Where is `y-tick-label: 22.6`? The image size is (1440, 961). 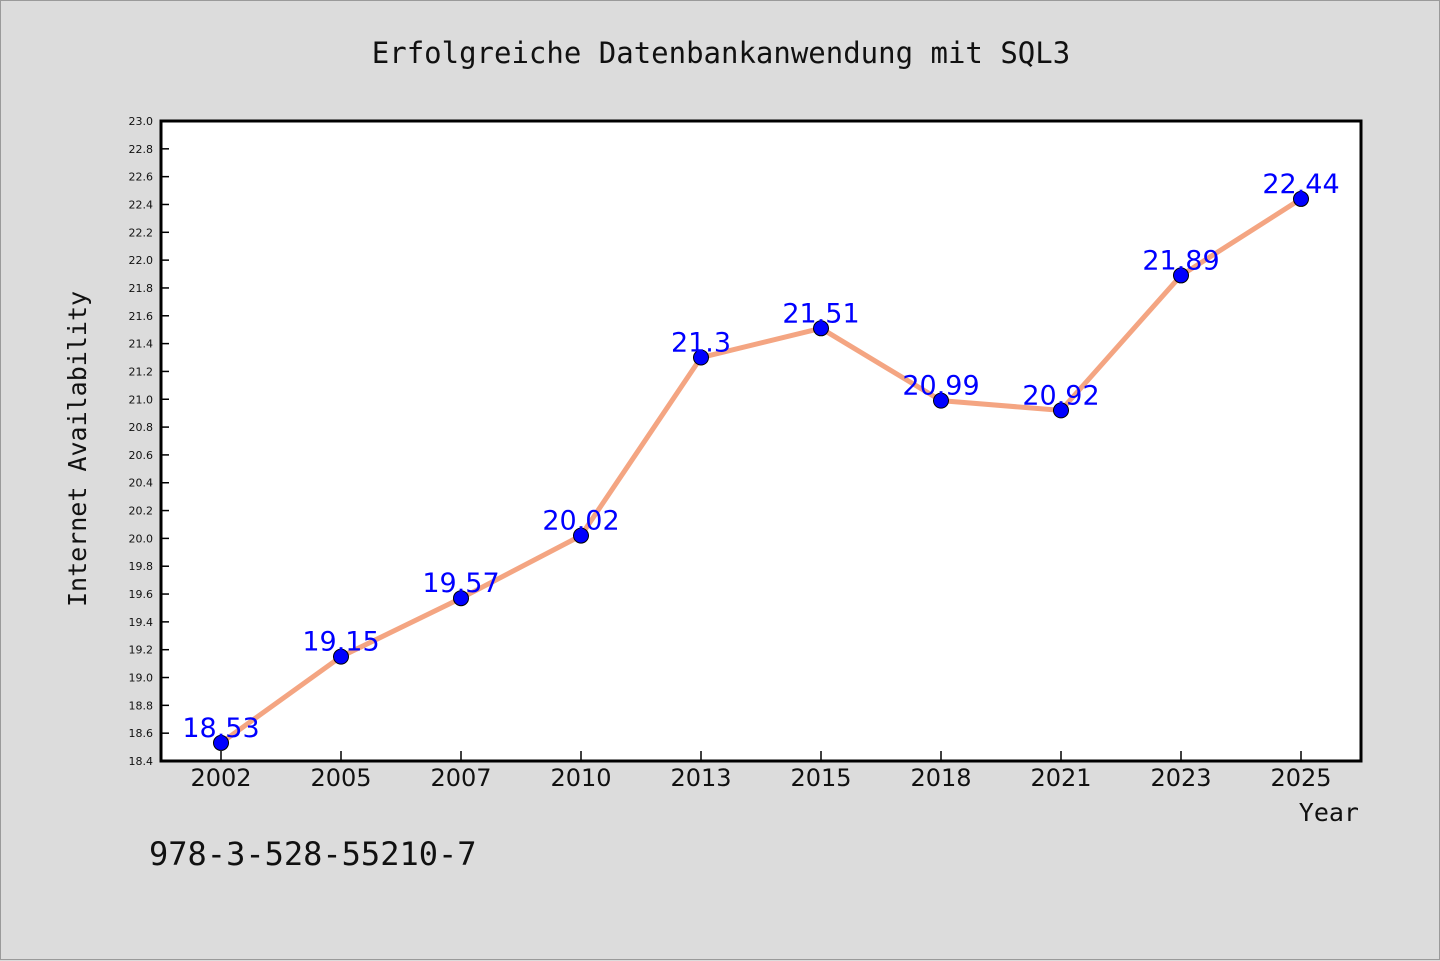 y-tick-label: 22.6 is located at coordinates (141, 177).